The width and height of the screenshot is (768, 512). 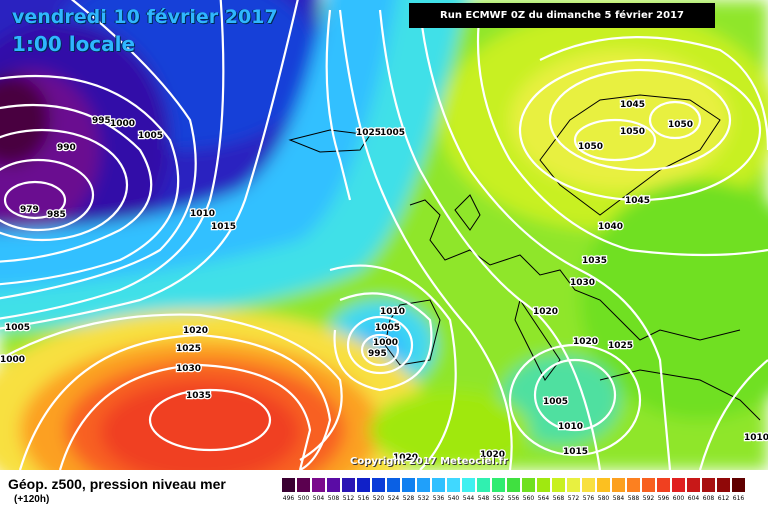 I want to click on scale-label: 496, so click(x=288, y=498).